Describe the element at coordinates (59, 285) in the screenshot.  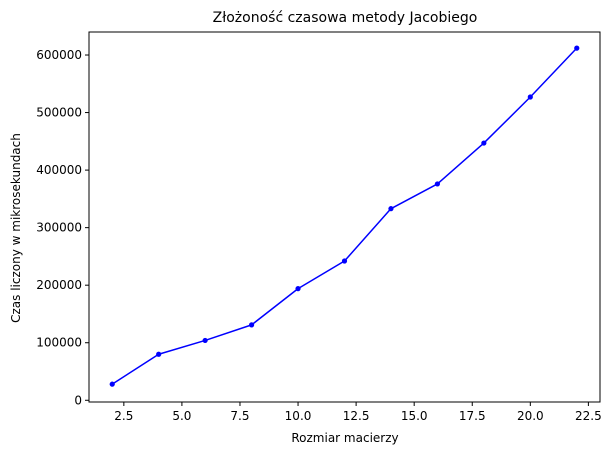
I see `y-tick-label: 200000` at that location.